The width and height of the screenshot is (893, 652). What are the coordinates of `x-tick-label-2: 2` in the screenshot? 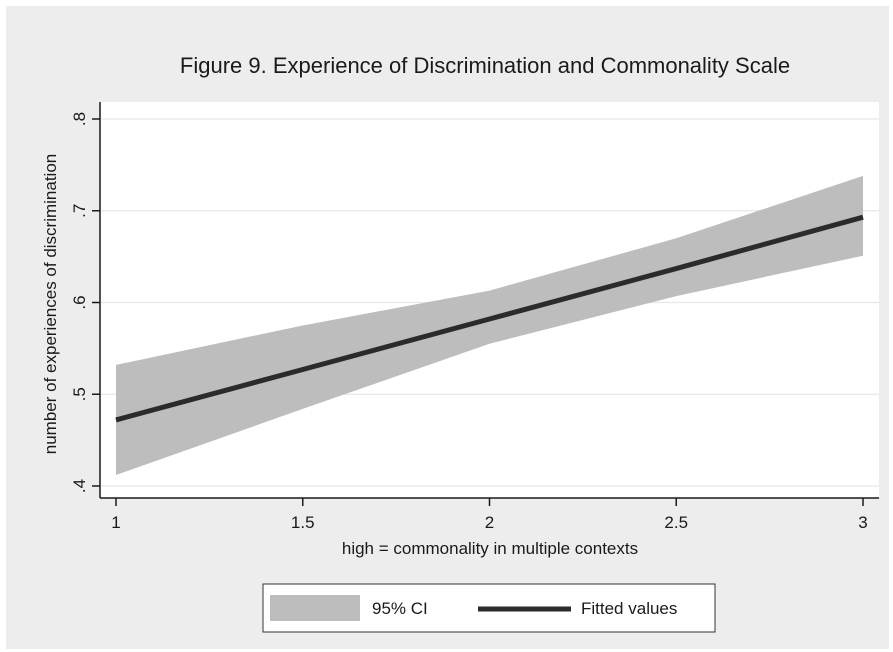 It's located at (489, 522).